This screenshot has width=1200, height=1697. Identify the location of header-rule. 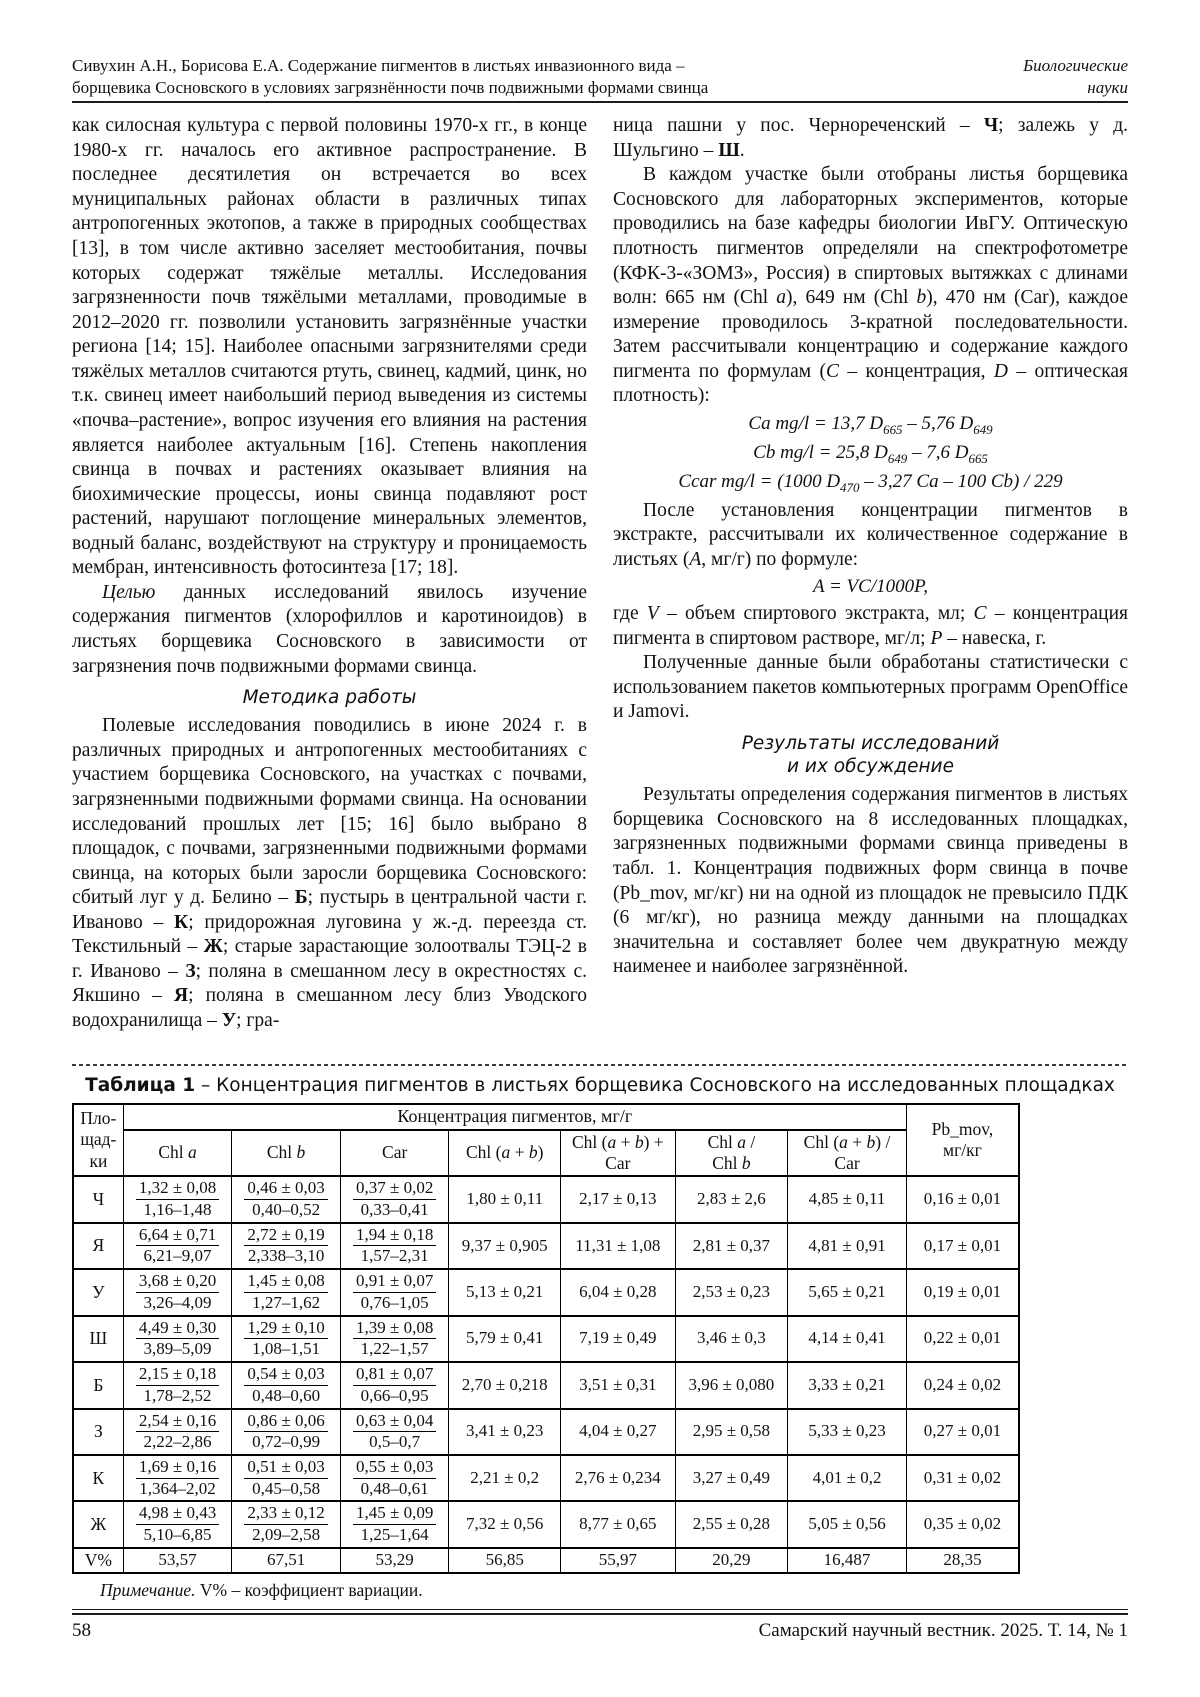
(600, 102).